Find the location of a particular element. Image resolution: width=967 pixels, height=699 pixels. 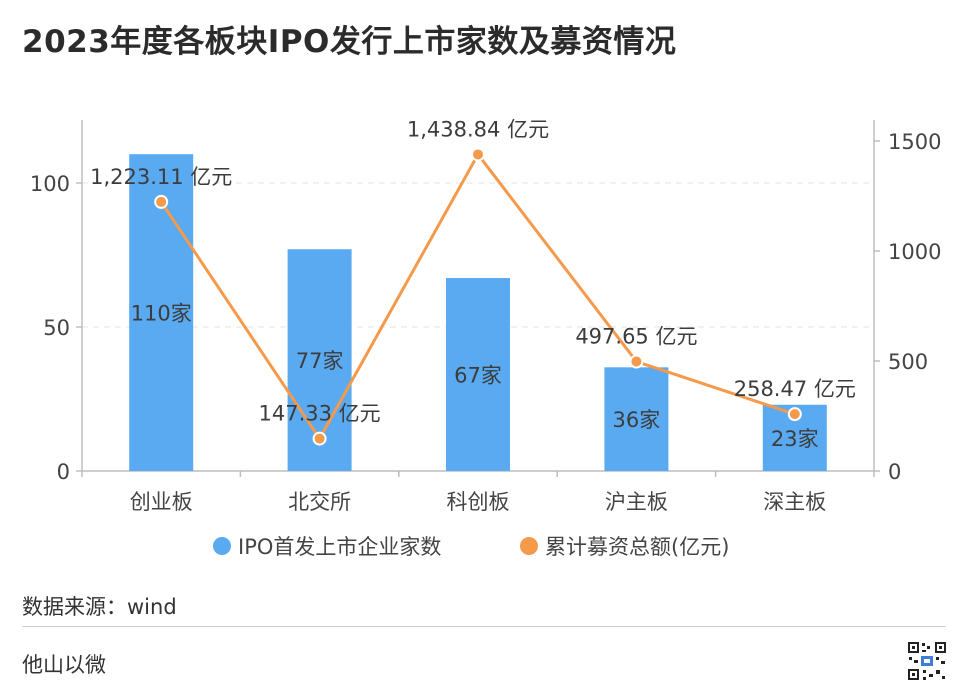

bar-value-label: 23家 is located at coordinates (795, 439).